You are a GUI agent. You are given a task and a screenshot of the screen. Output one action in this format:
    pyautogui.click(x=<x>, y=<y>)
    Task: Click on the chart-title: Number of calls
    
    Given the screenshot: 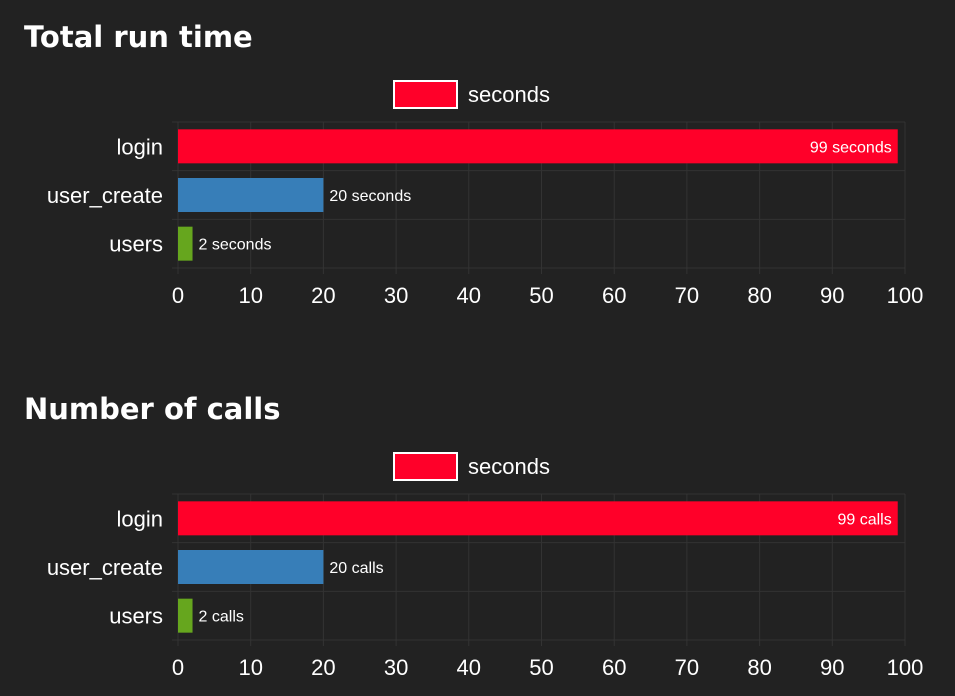 What is the action you would take?
    pyautogui.click(x=152, y=409)
    